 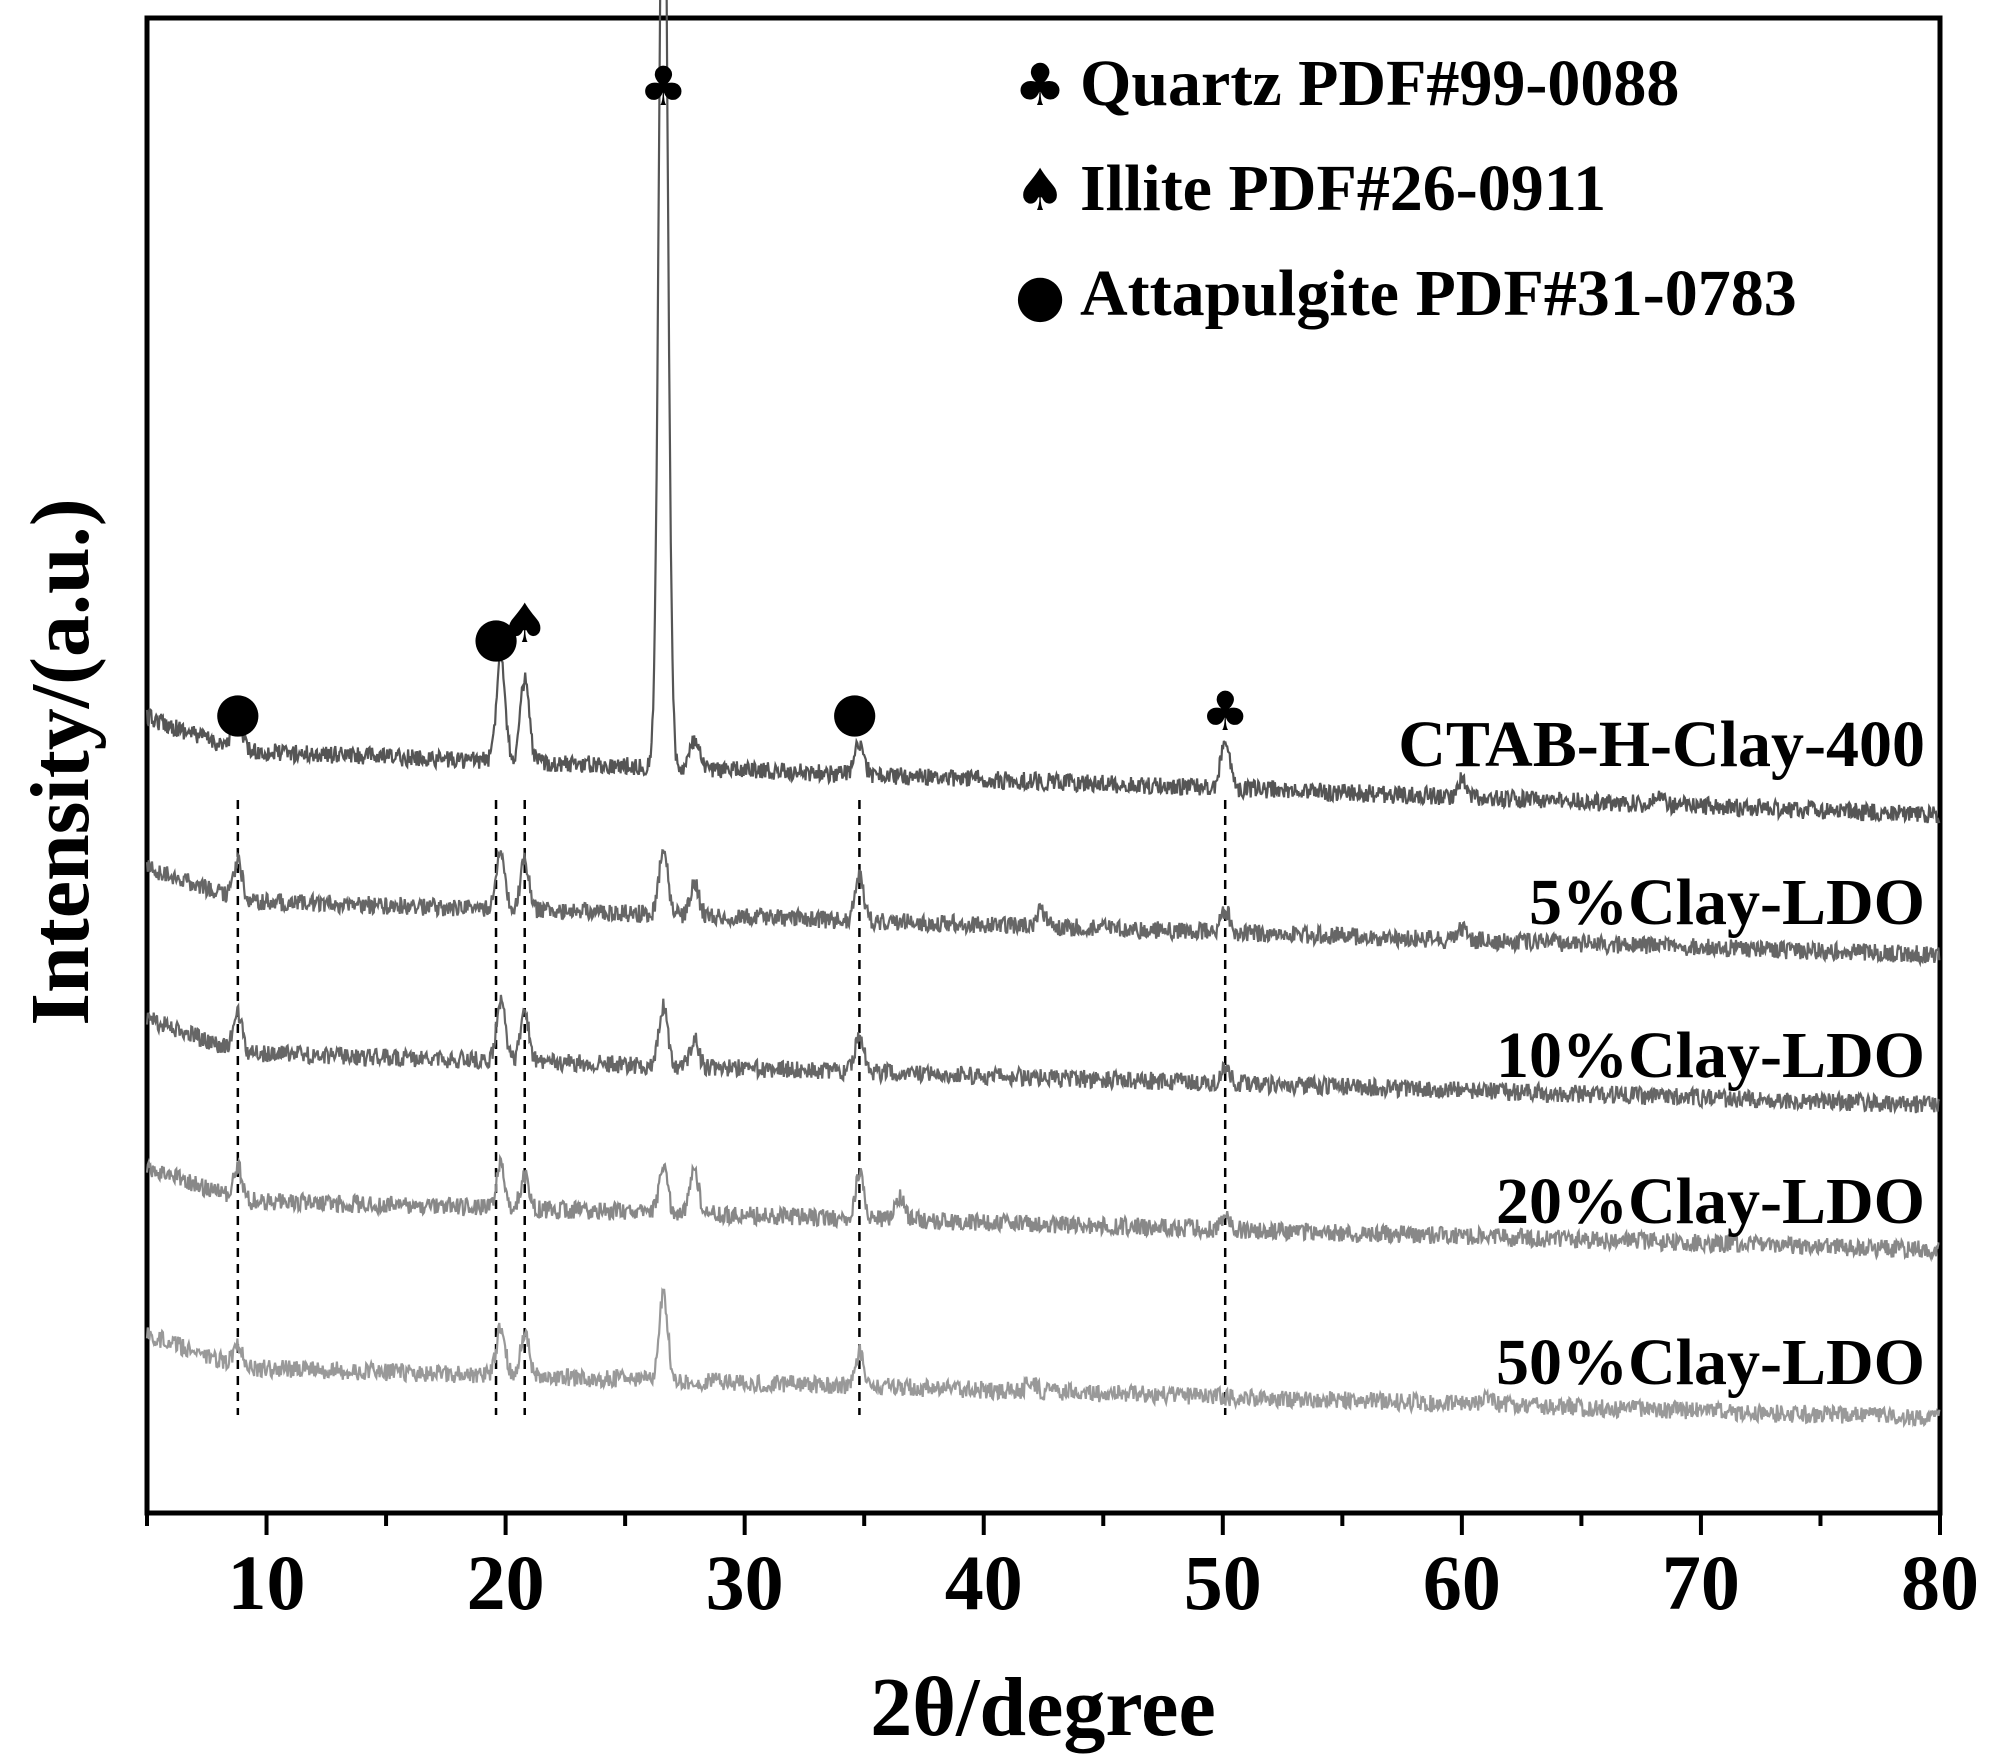 What do you see at coordinates (506, 1582) in the screenshot?
I see `x-tick-label: 20` at bounding box center [506, 1582].